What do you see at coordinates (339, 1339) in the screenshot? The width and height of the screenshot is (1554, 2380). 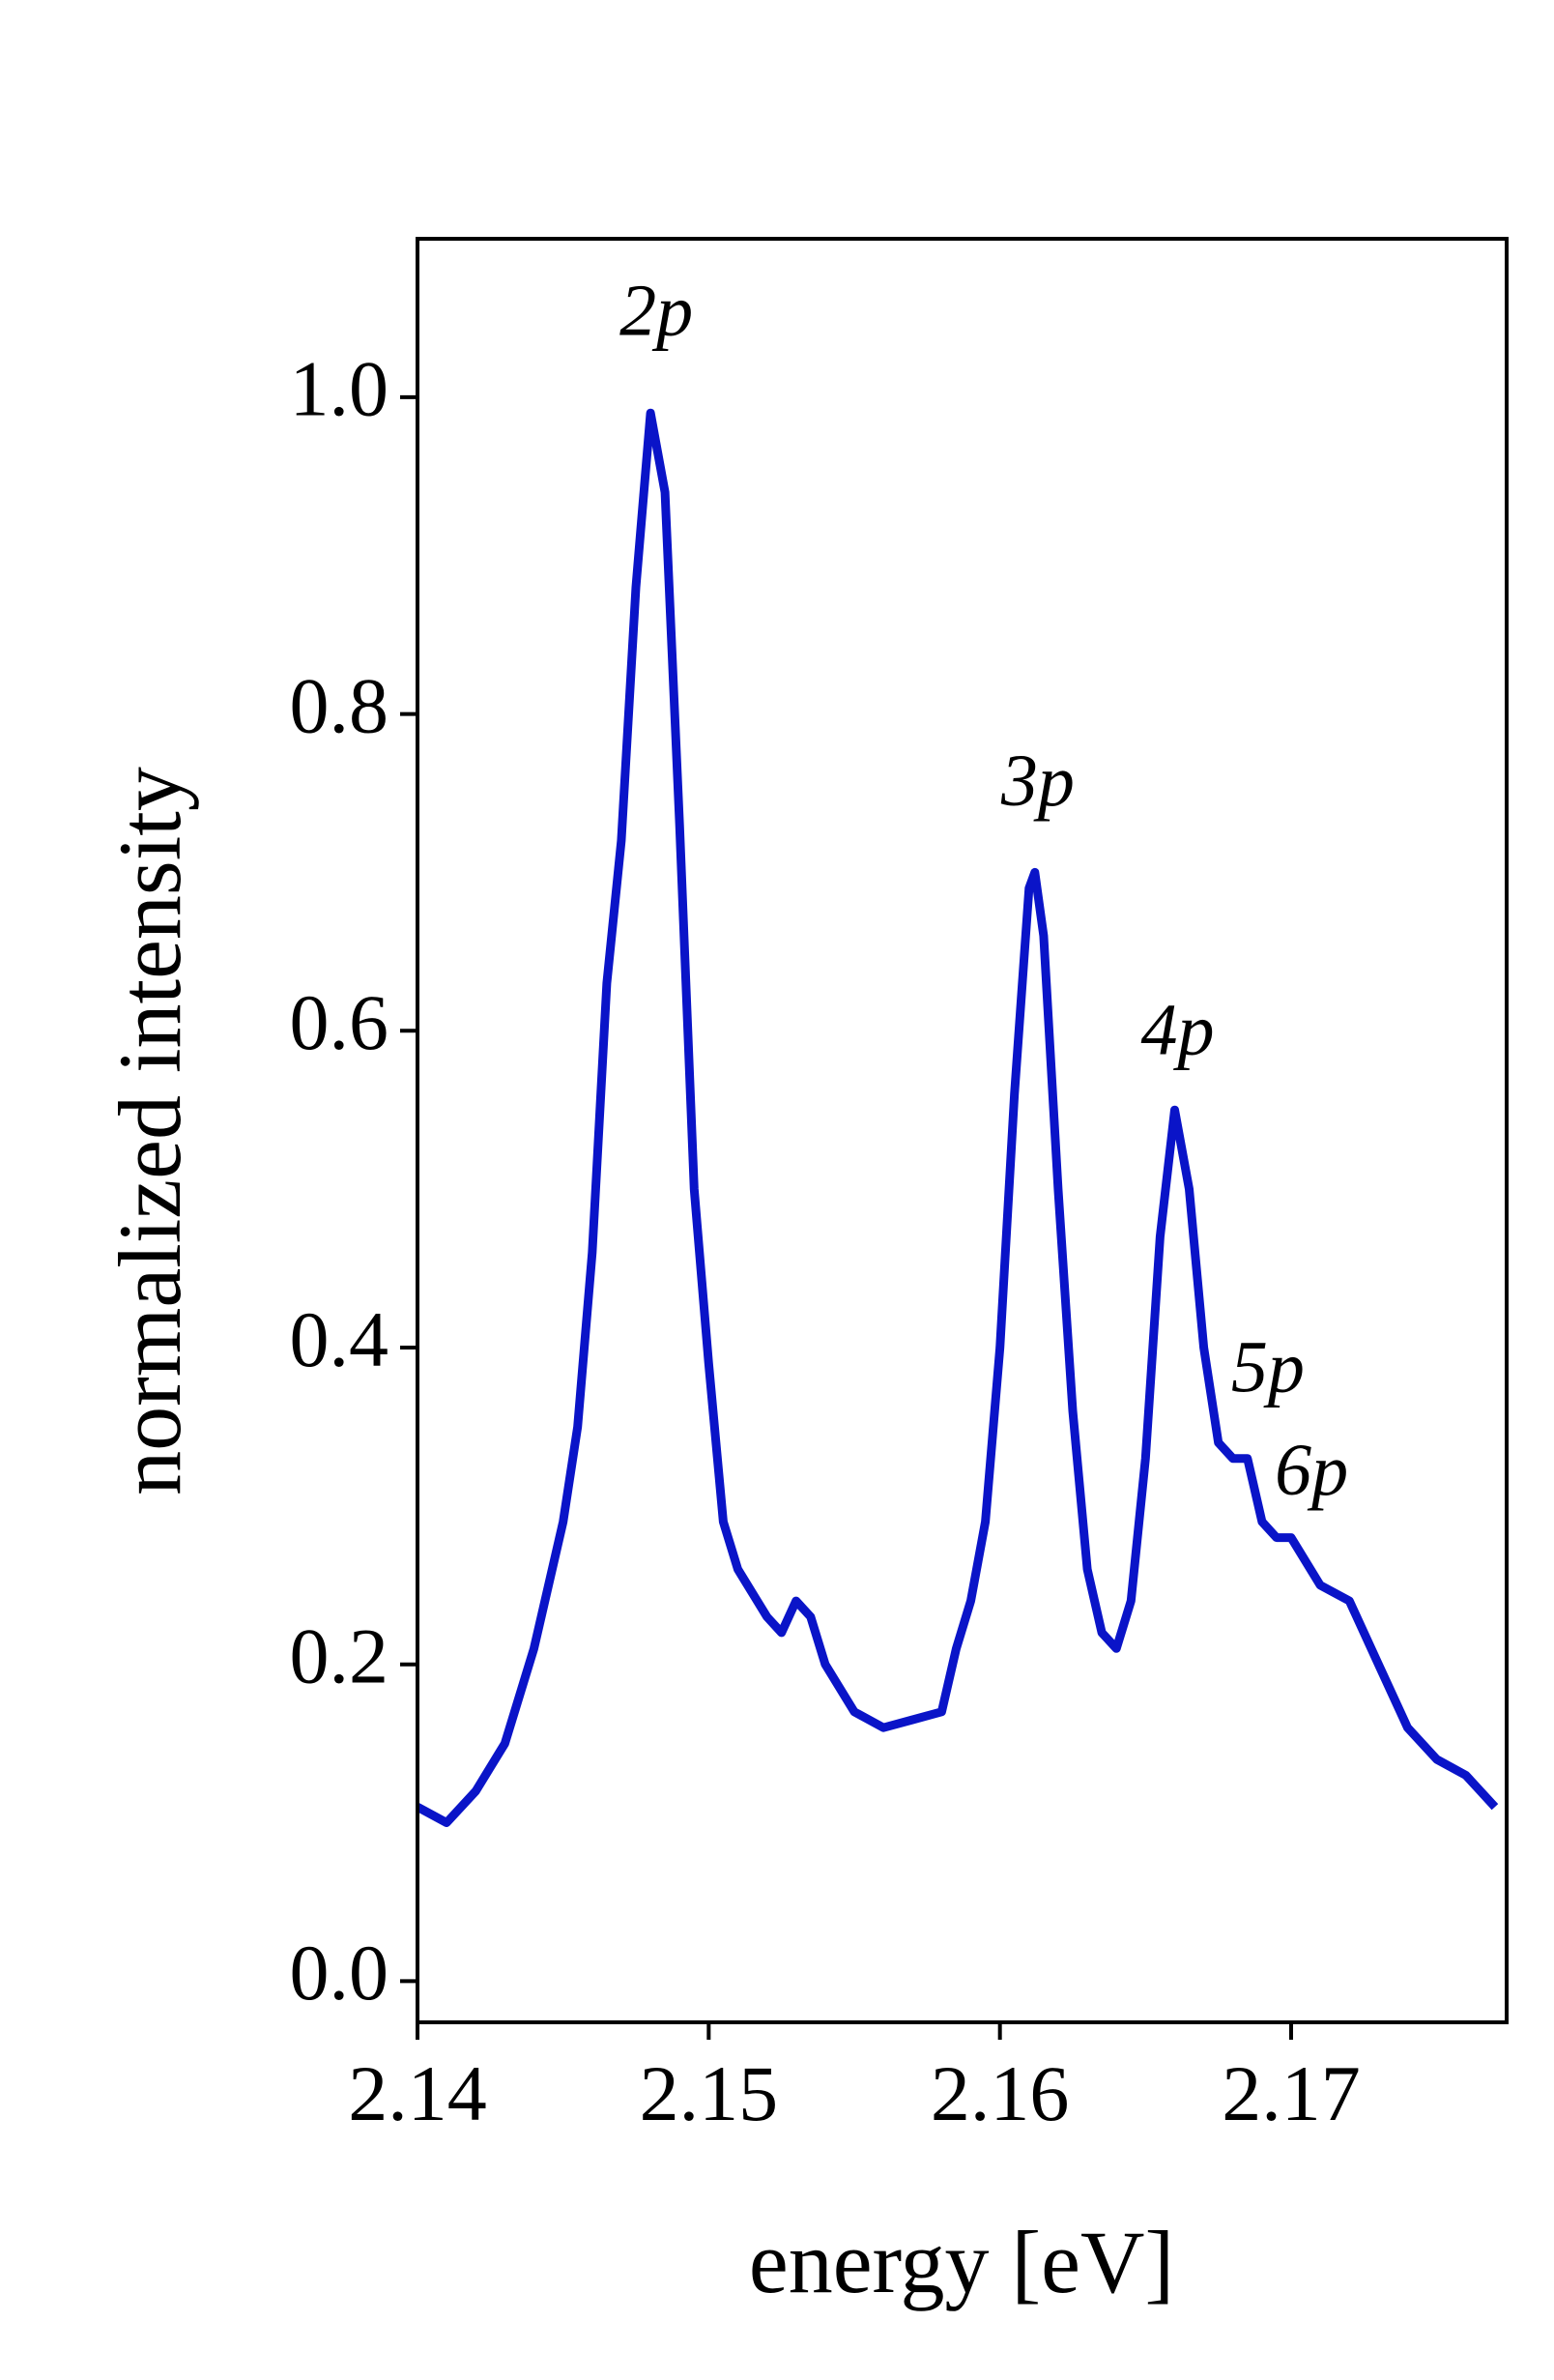 I see `y-tick-label: 0.4` at bounding box center [339, 1339].